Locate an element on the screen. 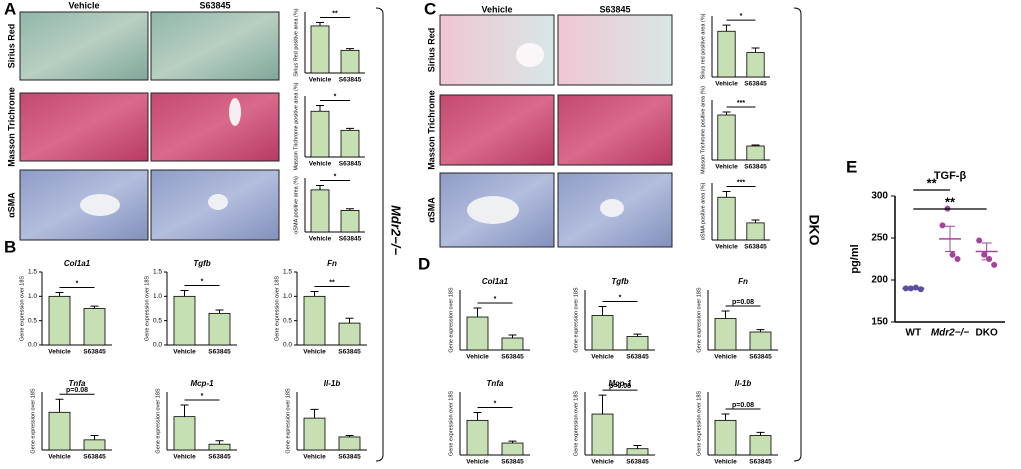 Image resolution: width=1021 pixels, height=469 pixels. significance-label: ** is located at coordinates (335, 13).